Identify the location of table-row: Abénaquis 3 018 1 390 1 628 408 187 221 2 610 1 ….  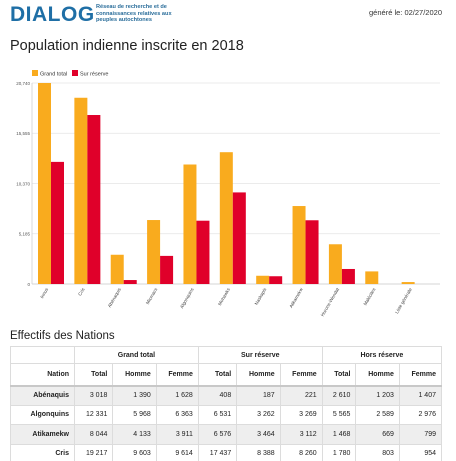
(226, 395).